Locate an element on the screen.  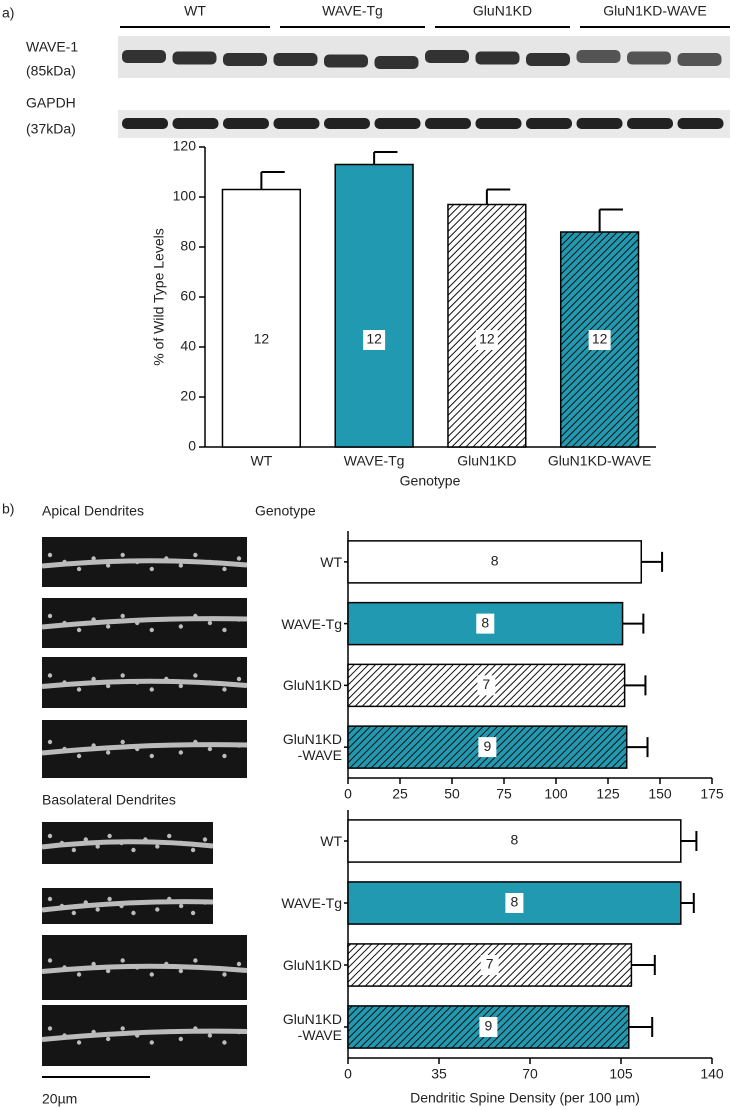
y-tick-label: WAVE-Tg is located at coordinates (311, 903).